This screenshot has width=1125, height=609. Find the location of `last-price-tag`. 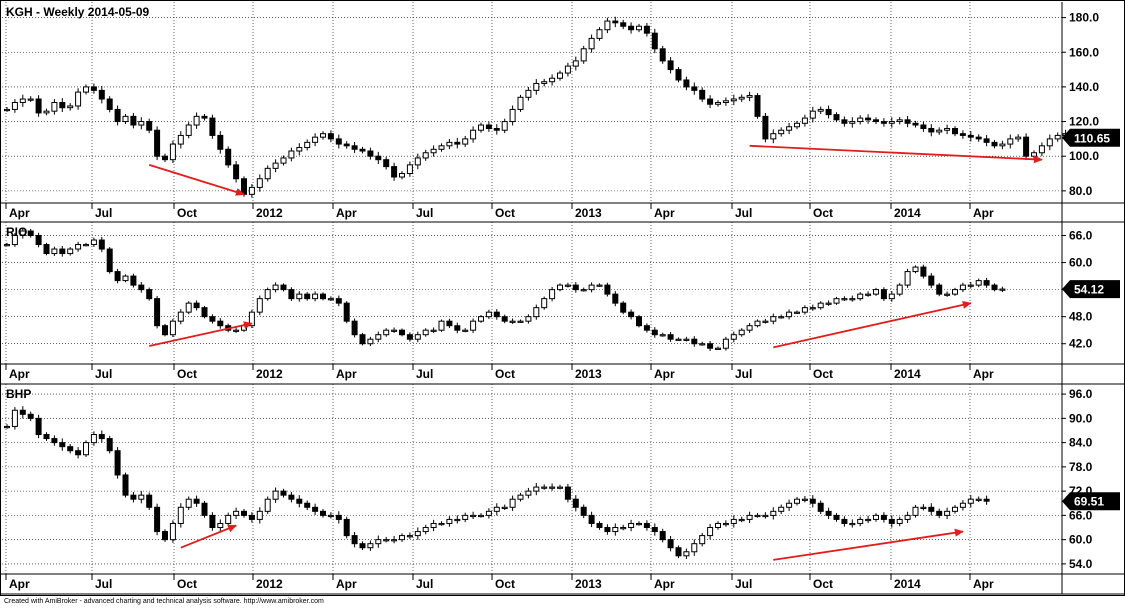

last-price-tag is located at coordinates (1091, 501).